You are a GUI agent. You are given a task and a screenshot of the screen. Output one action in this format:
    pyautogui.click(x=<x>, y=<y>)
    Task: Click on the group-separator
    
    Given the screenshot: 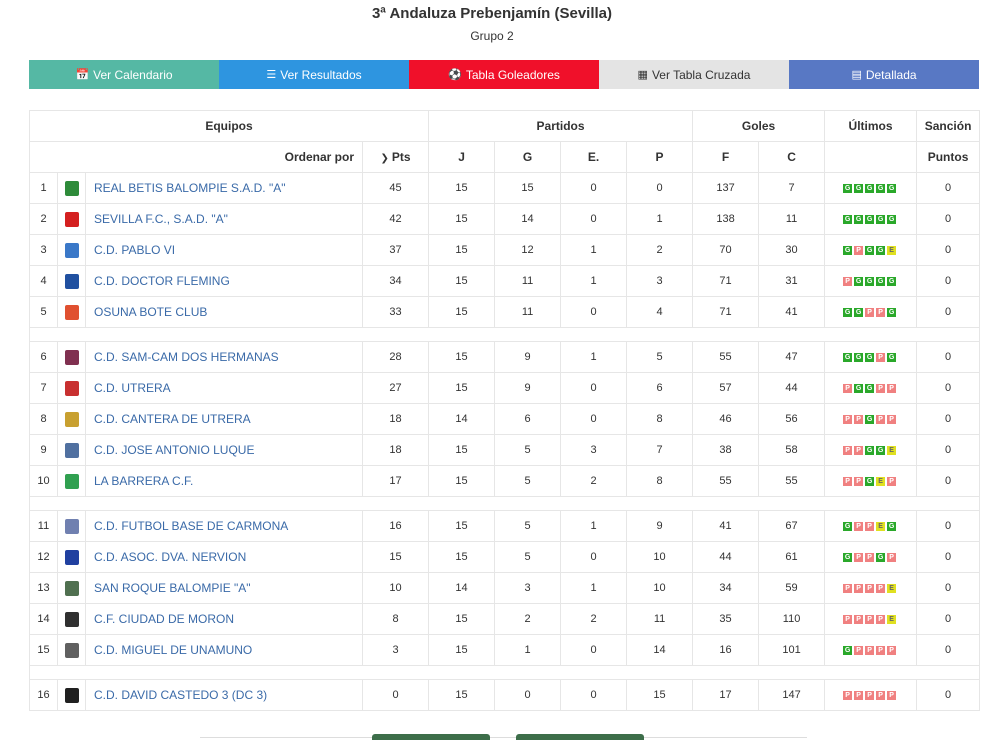 What is the action you would take?
    pyautogui.click(x=504, y=334)
    